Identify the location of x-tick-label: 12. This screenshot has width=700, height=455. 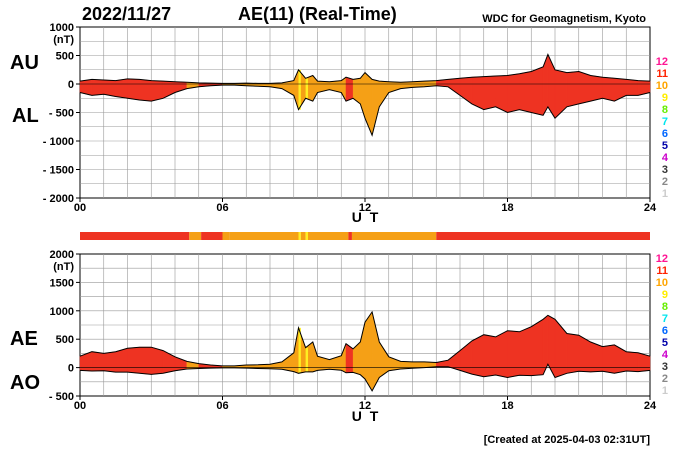
(365, 208).